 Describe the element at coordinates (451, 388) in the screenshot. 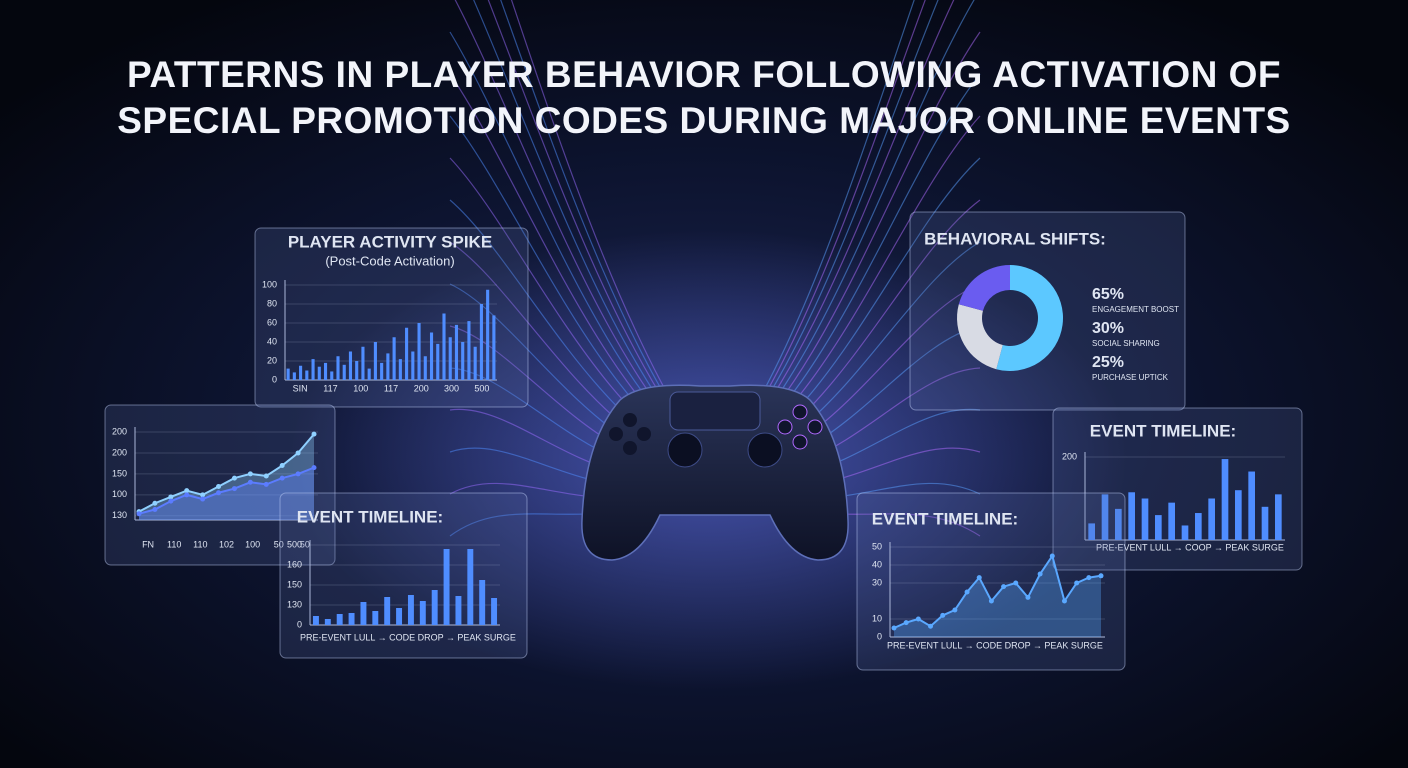

I see `x-tick-label: 300` at that location.